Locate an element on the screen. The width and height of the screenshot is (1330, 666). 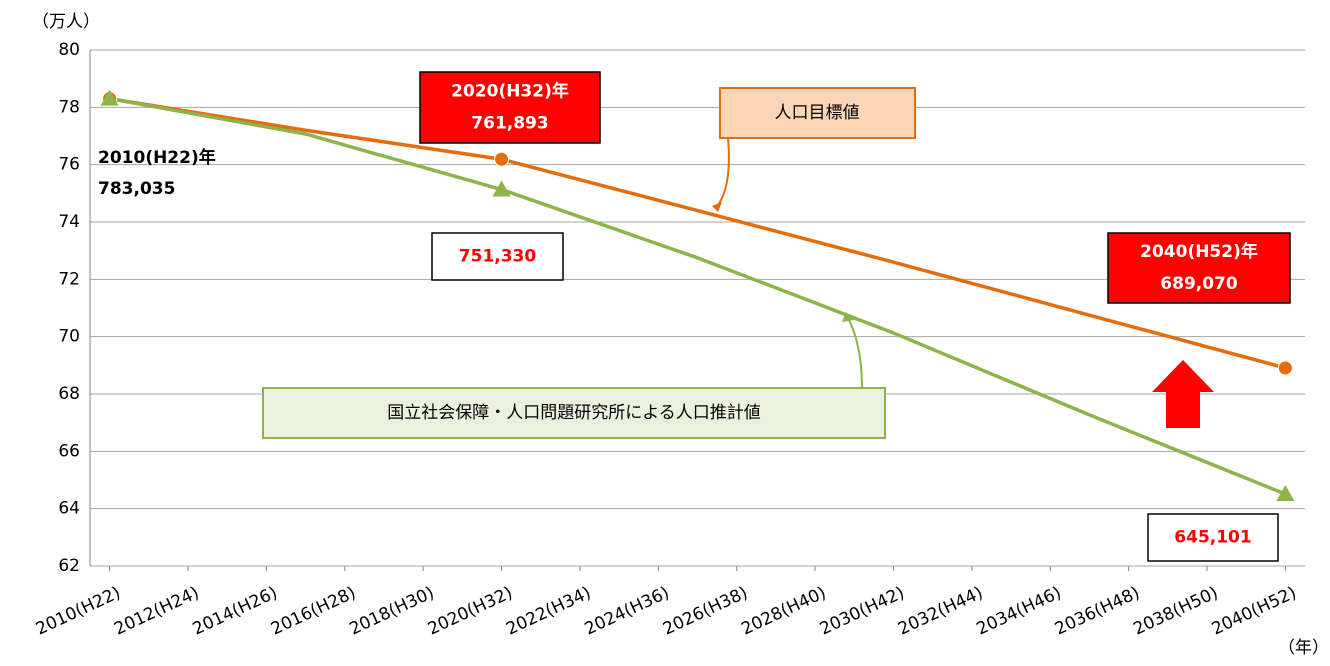
legend-label: 国立社会保障・人口問題研究所による人口推計値 is located at coordinates (574, 413).